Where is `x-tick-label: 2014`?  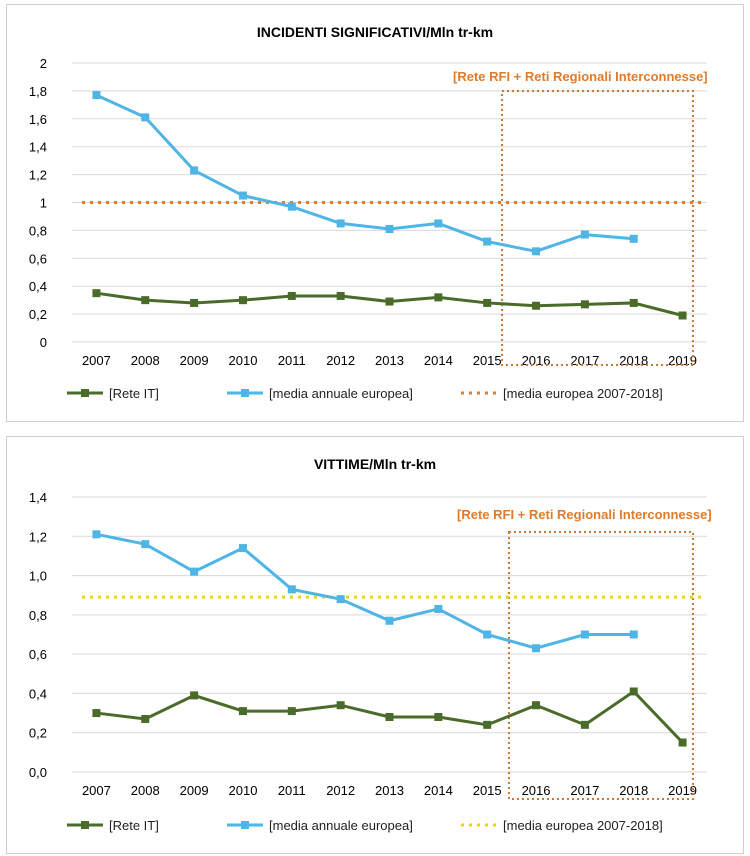
x-tick-label: 2014 is located at coordinates (438, 360).